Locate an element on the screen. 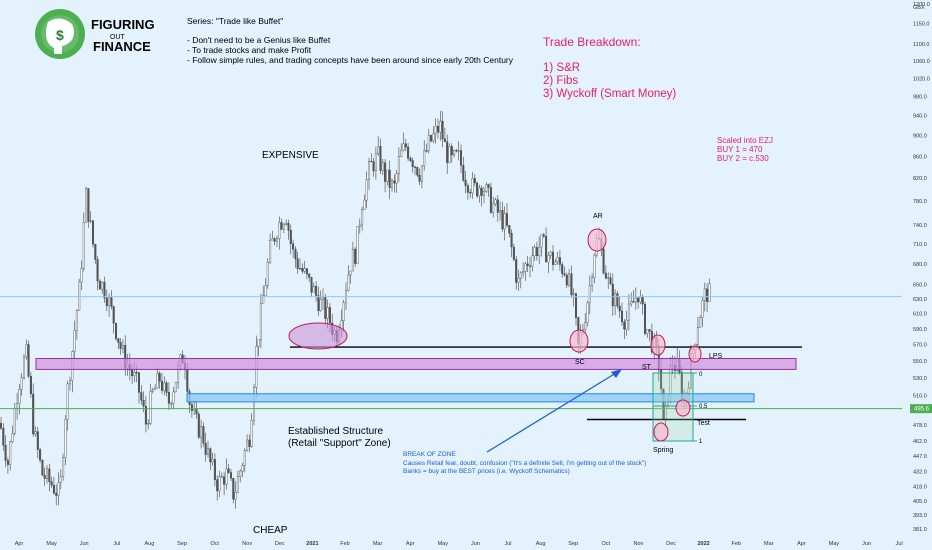  price-tick-label: 393.0 is located at coordinates (920, 516).